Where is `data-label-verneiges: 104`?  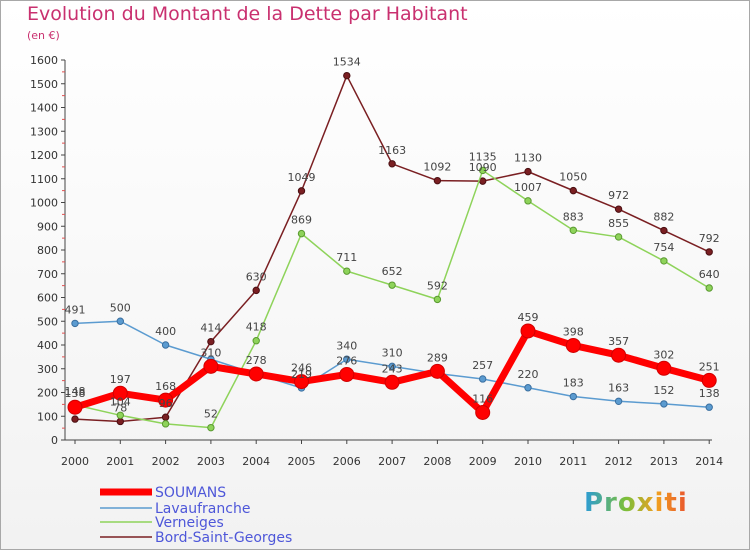 data-label-verneiges: 104 is located at coordinates (120, 401).